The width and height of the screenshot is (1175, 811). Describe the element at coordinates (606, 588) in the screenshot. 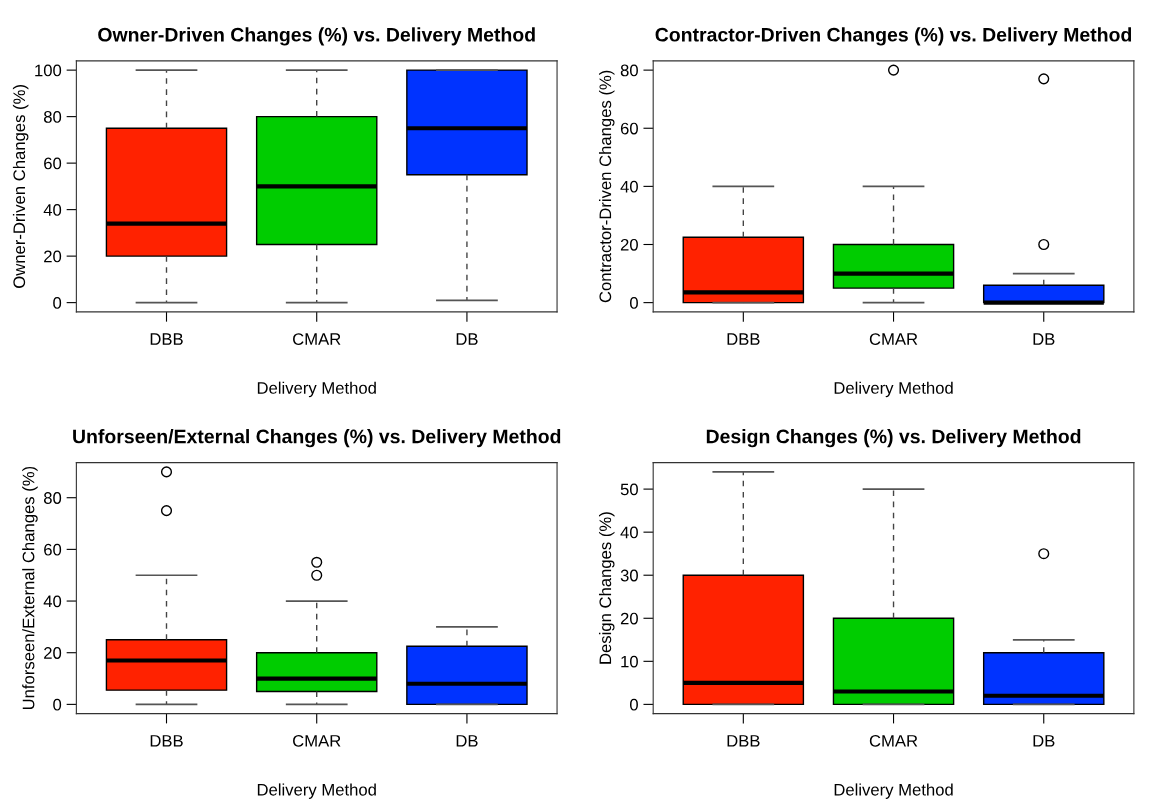

I see `y-axis-title: Design Changes (%)` at that location.